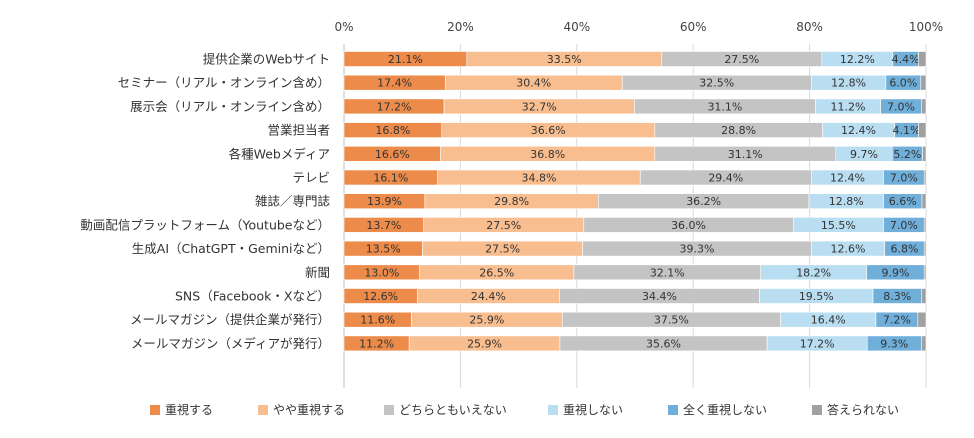 The width and height of the screenshot is (974, 438). Describe the element at coordinates (230, 343) in the screenshot. I see `category-label: メールマガジン（メディアが発行）` at that location.